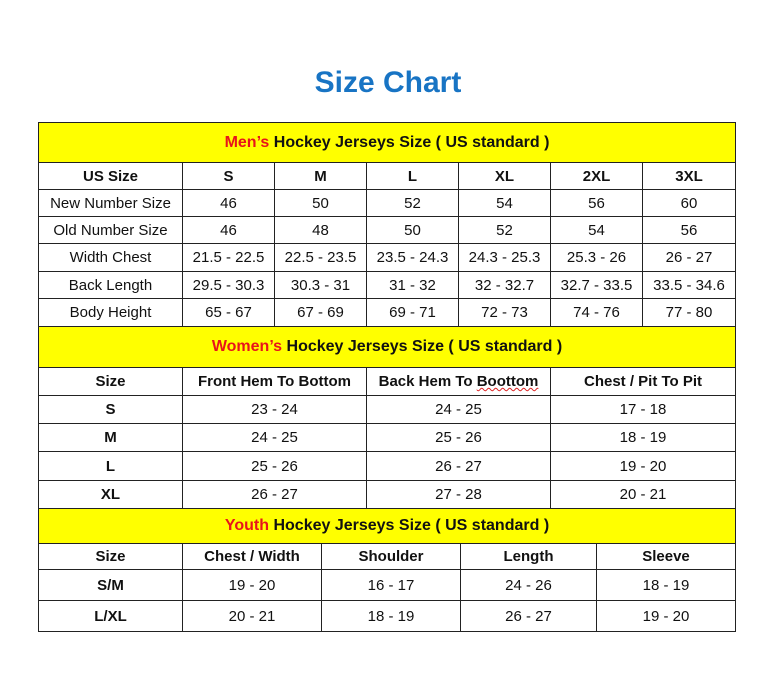 The height and width of the screenshot is (692, 776). What do you see at coordinates (596, 257) in the screenshot?
I see `table-cell: 25.3 - 26` at bounding box center [596, 257].